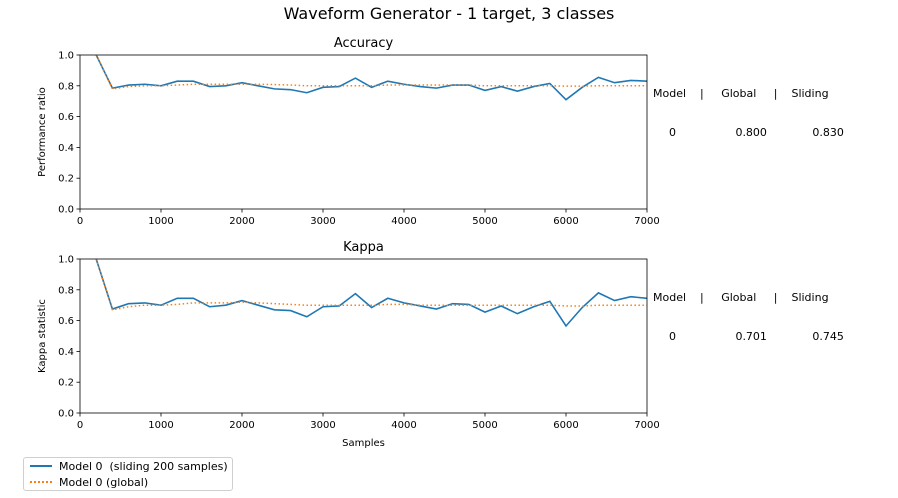 This screenshot has height=498, width=898. I want to click on legend-entry-sliding: Model 0 (sliding 200 samples), so click(129, 466).